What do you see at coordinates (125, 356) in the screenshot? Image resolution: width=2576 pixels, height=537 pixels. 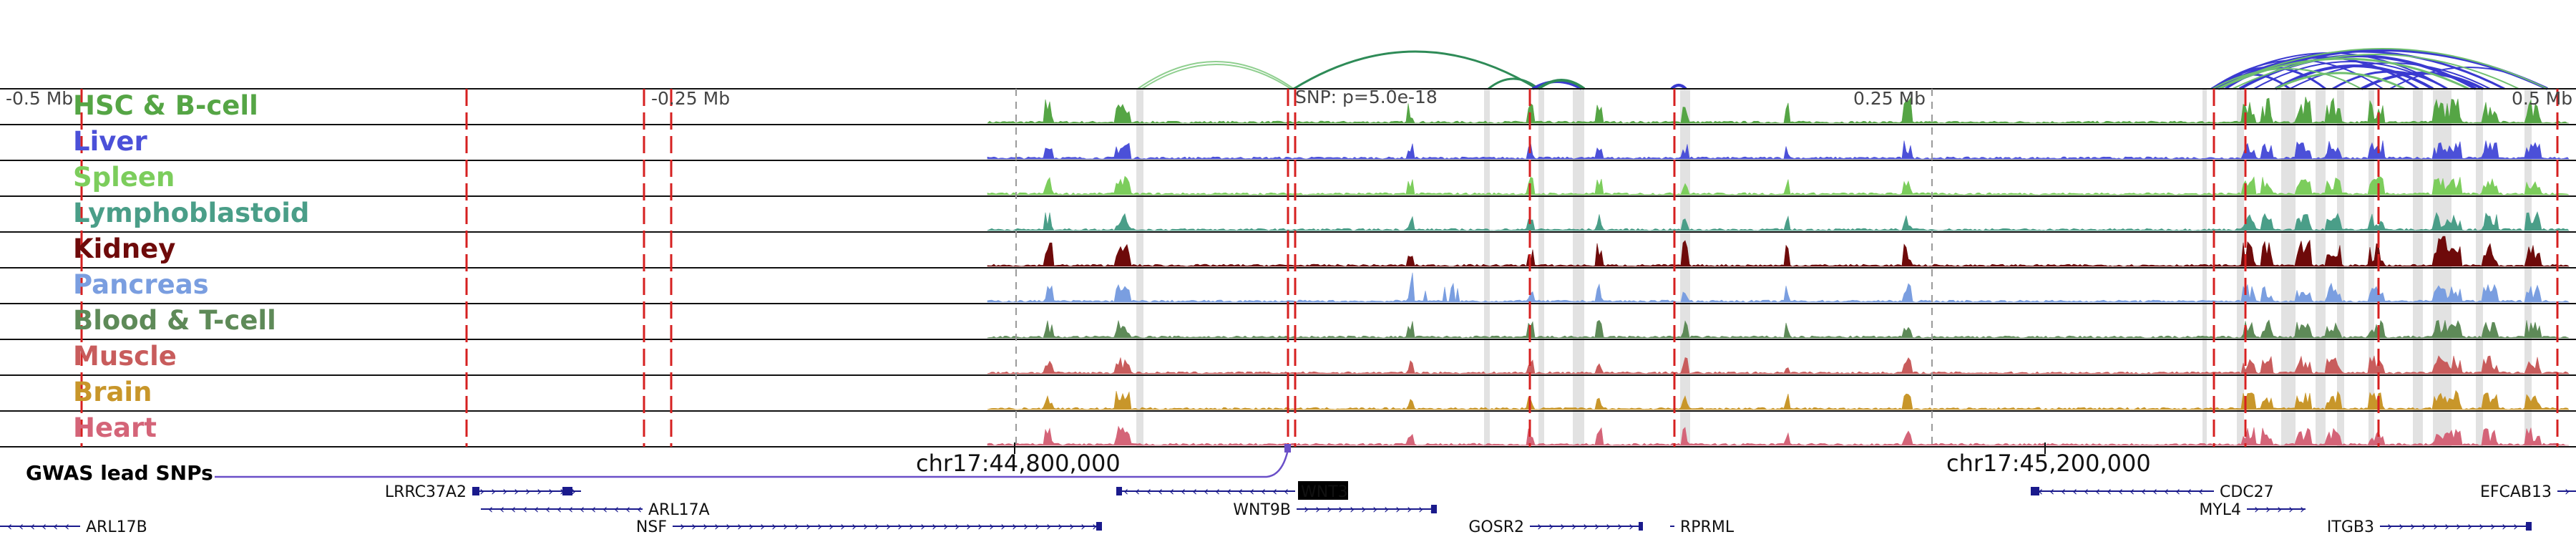 I see `track-label-7: Muscle` at bounding box center [125, 356].